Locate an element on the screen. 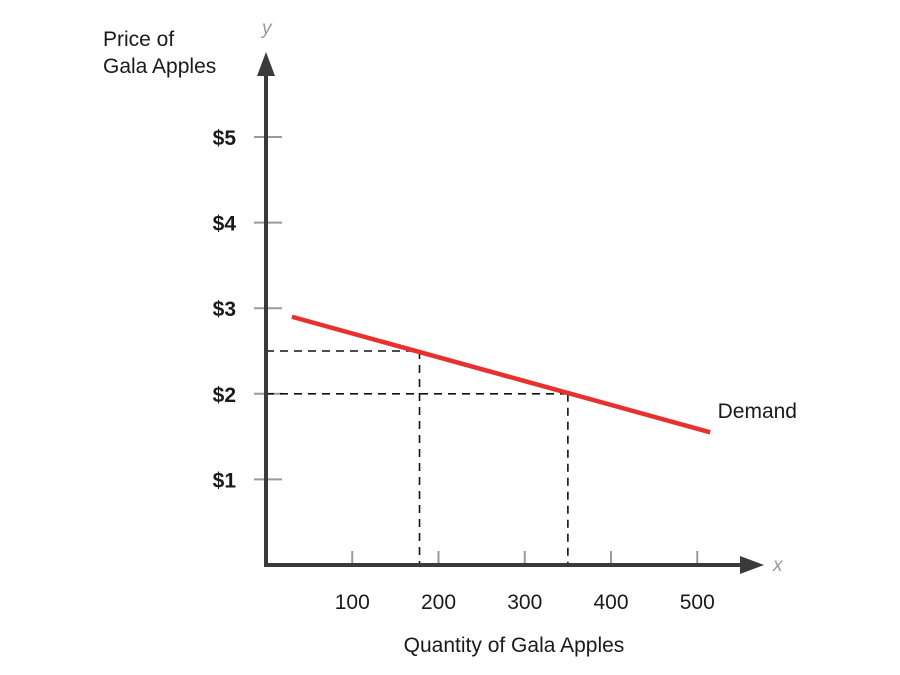  y-tick-label-5: $5 is located at coordinates (225, 138).